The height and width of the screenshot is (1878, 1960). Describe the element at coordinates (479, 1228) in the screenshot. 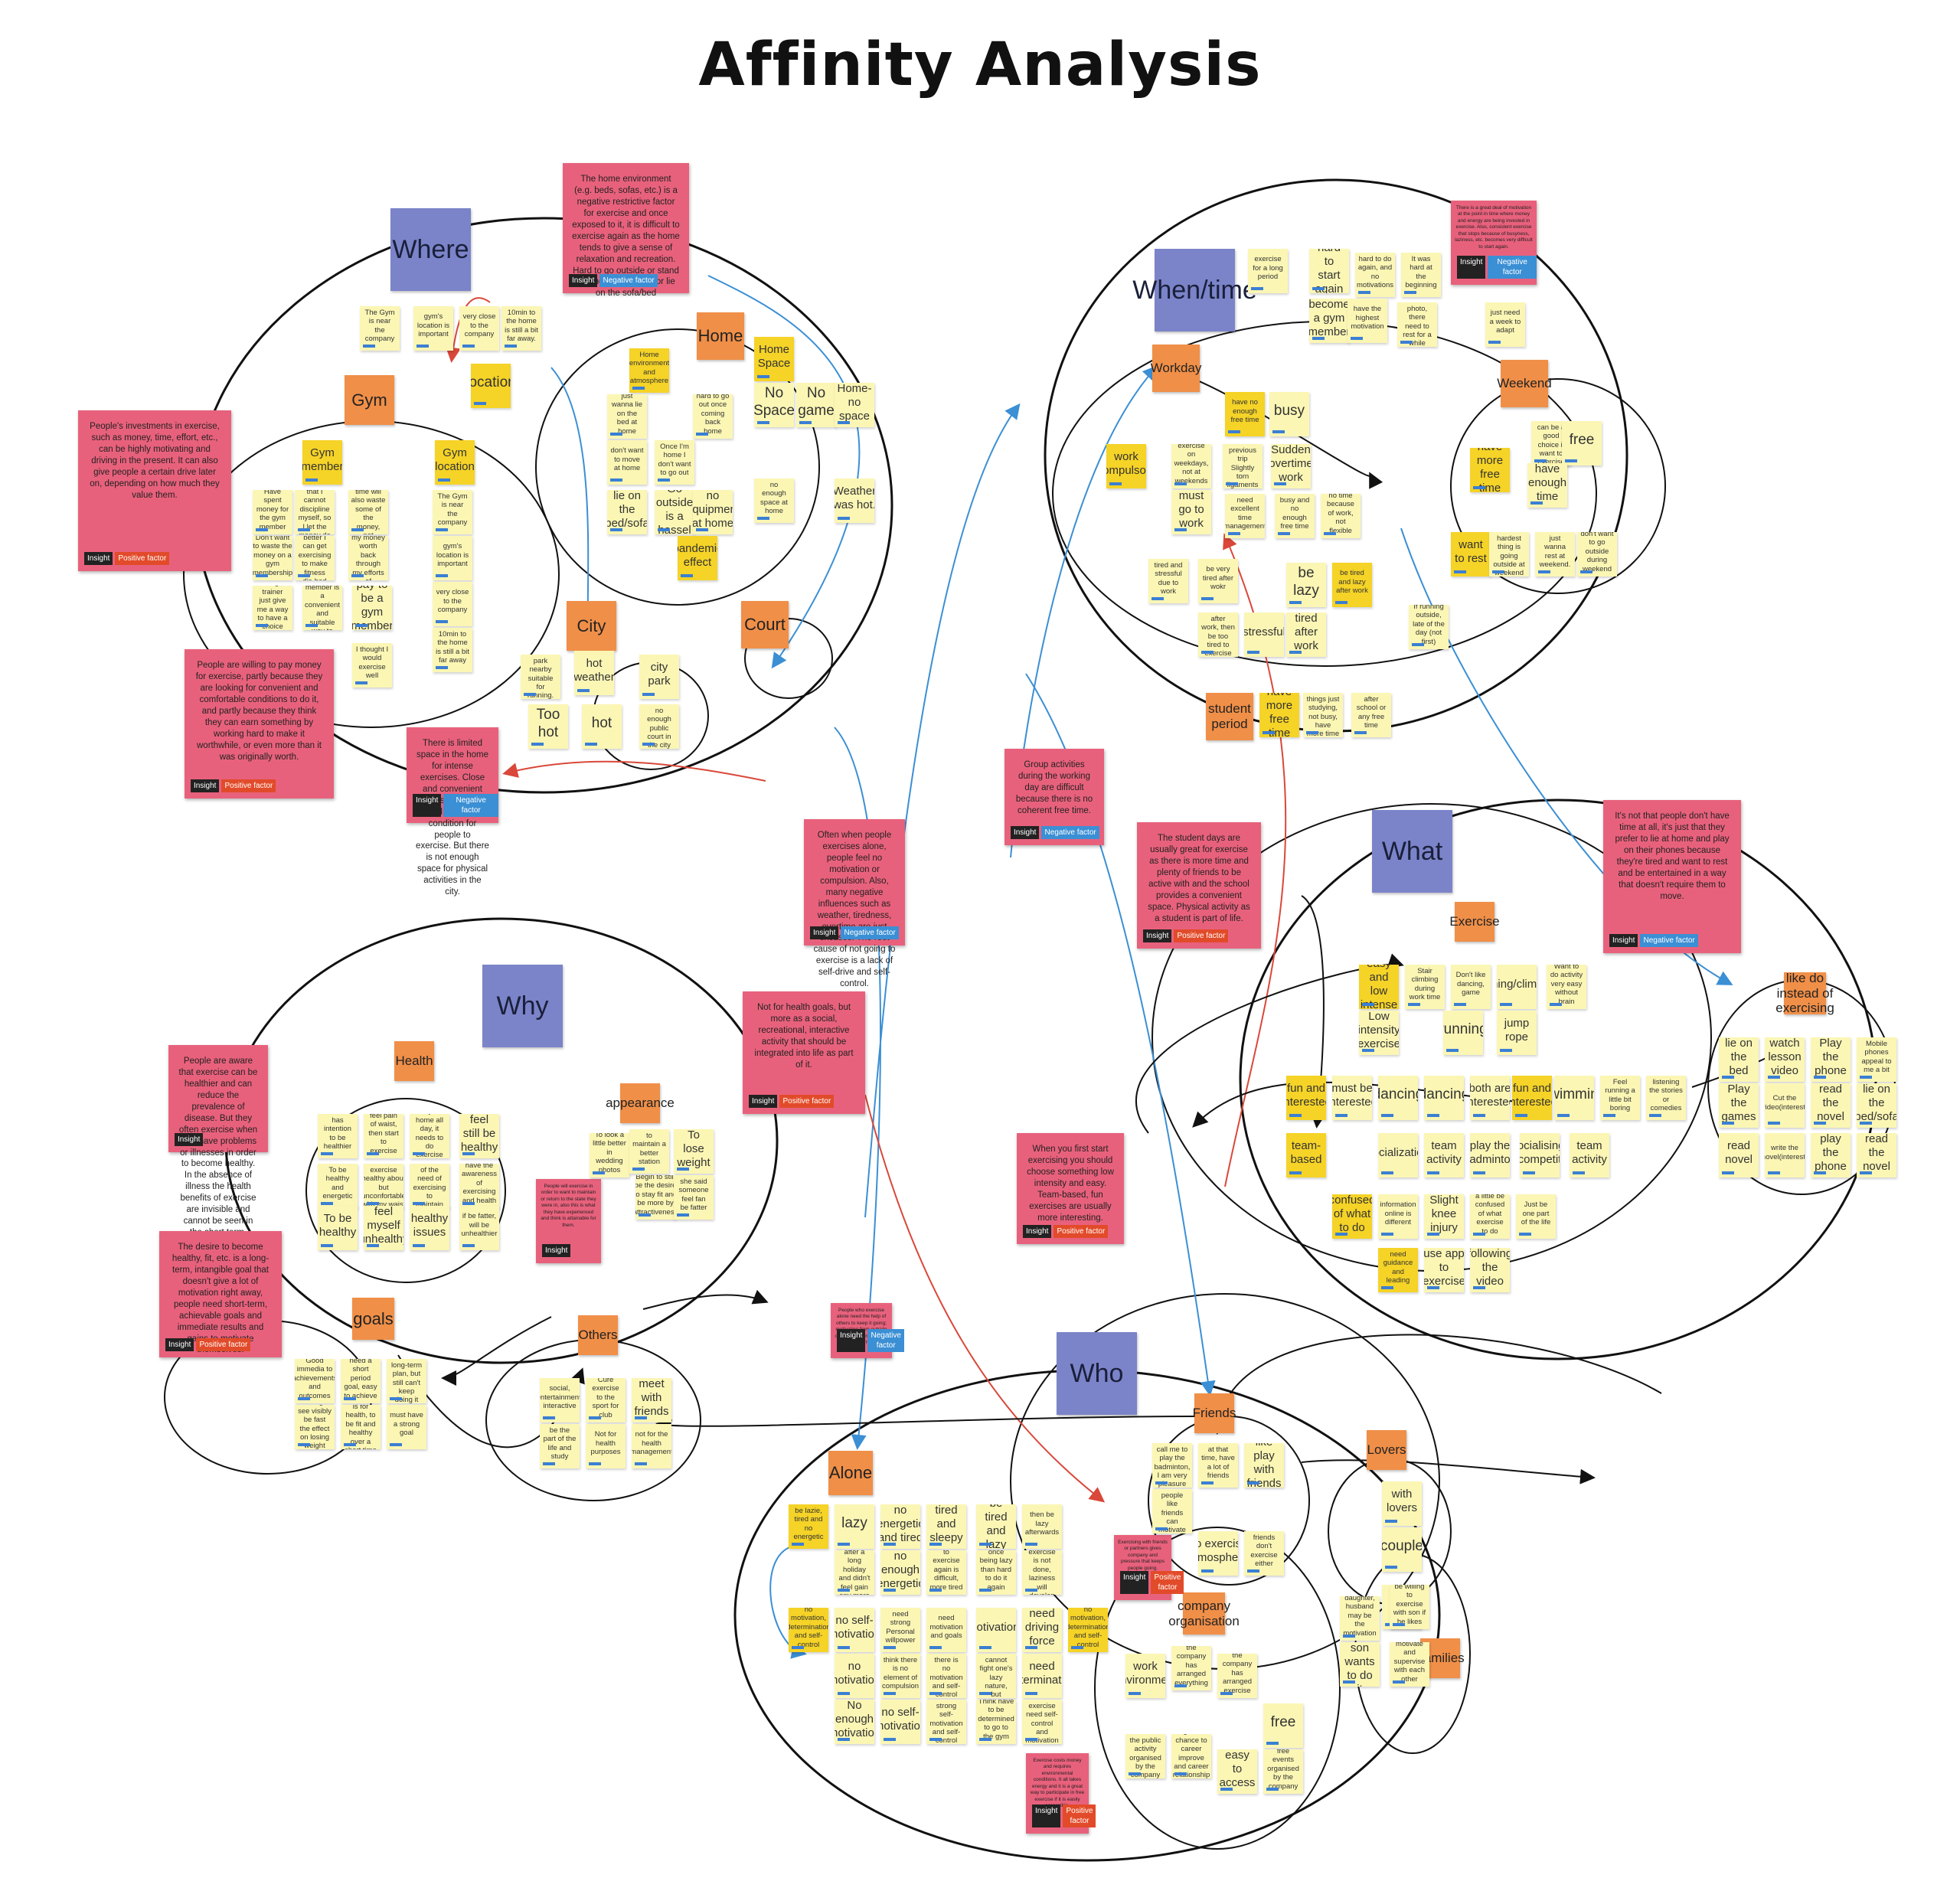

I see `why-note: if be fatter, will be unhealthier` at that location.